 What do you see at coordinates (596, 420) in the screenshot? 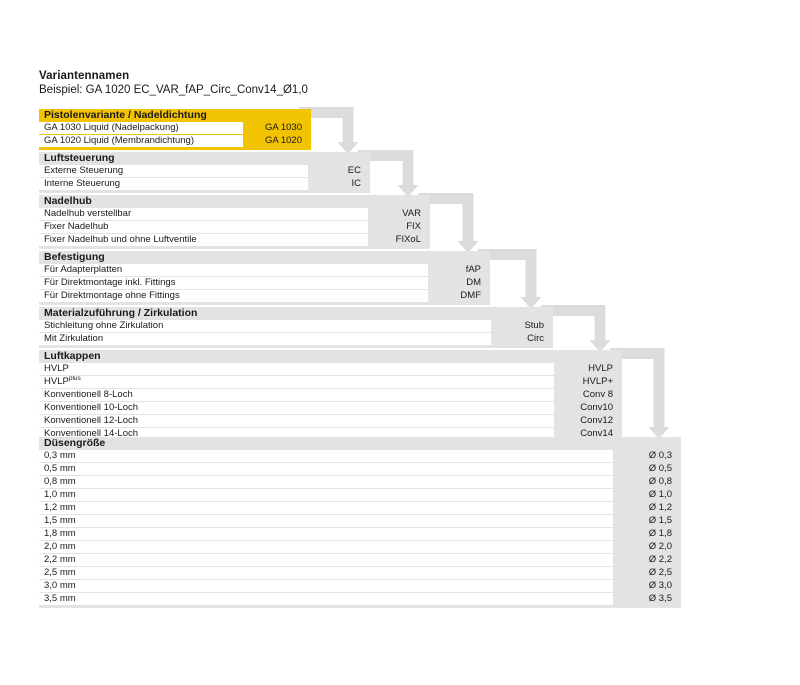
I see `option-code: Conv12` at bounding box center [596, 420].